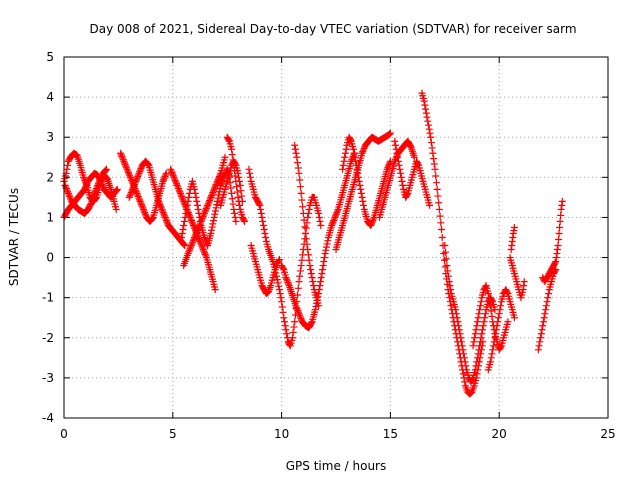 This screenshot has width=640, height=480. I want to click on data-series-s8, so click(204, 211).